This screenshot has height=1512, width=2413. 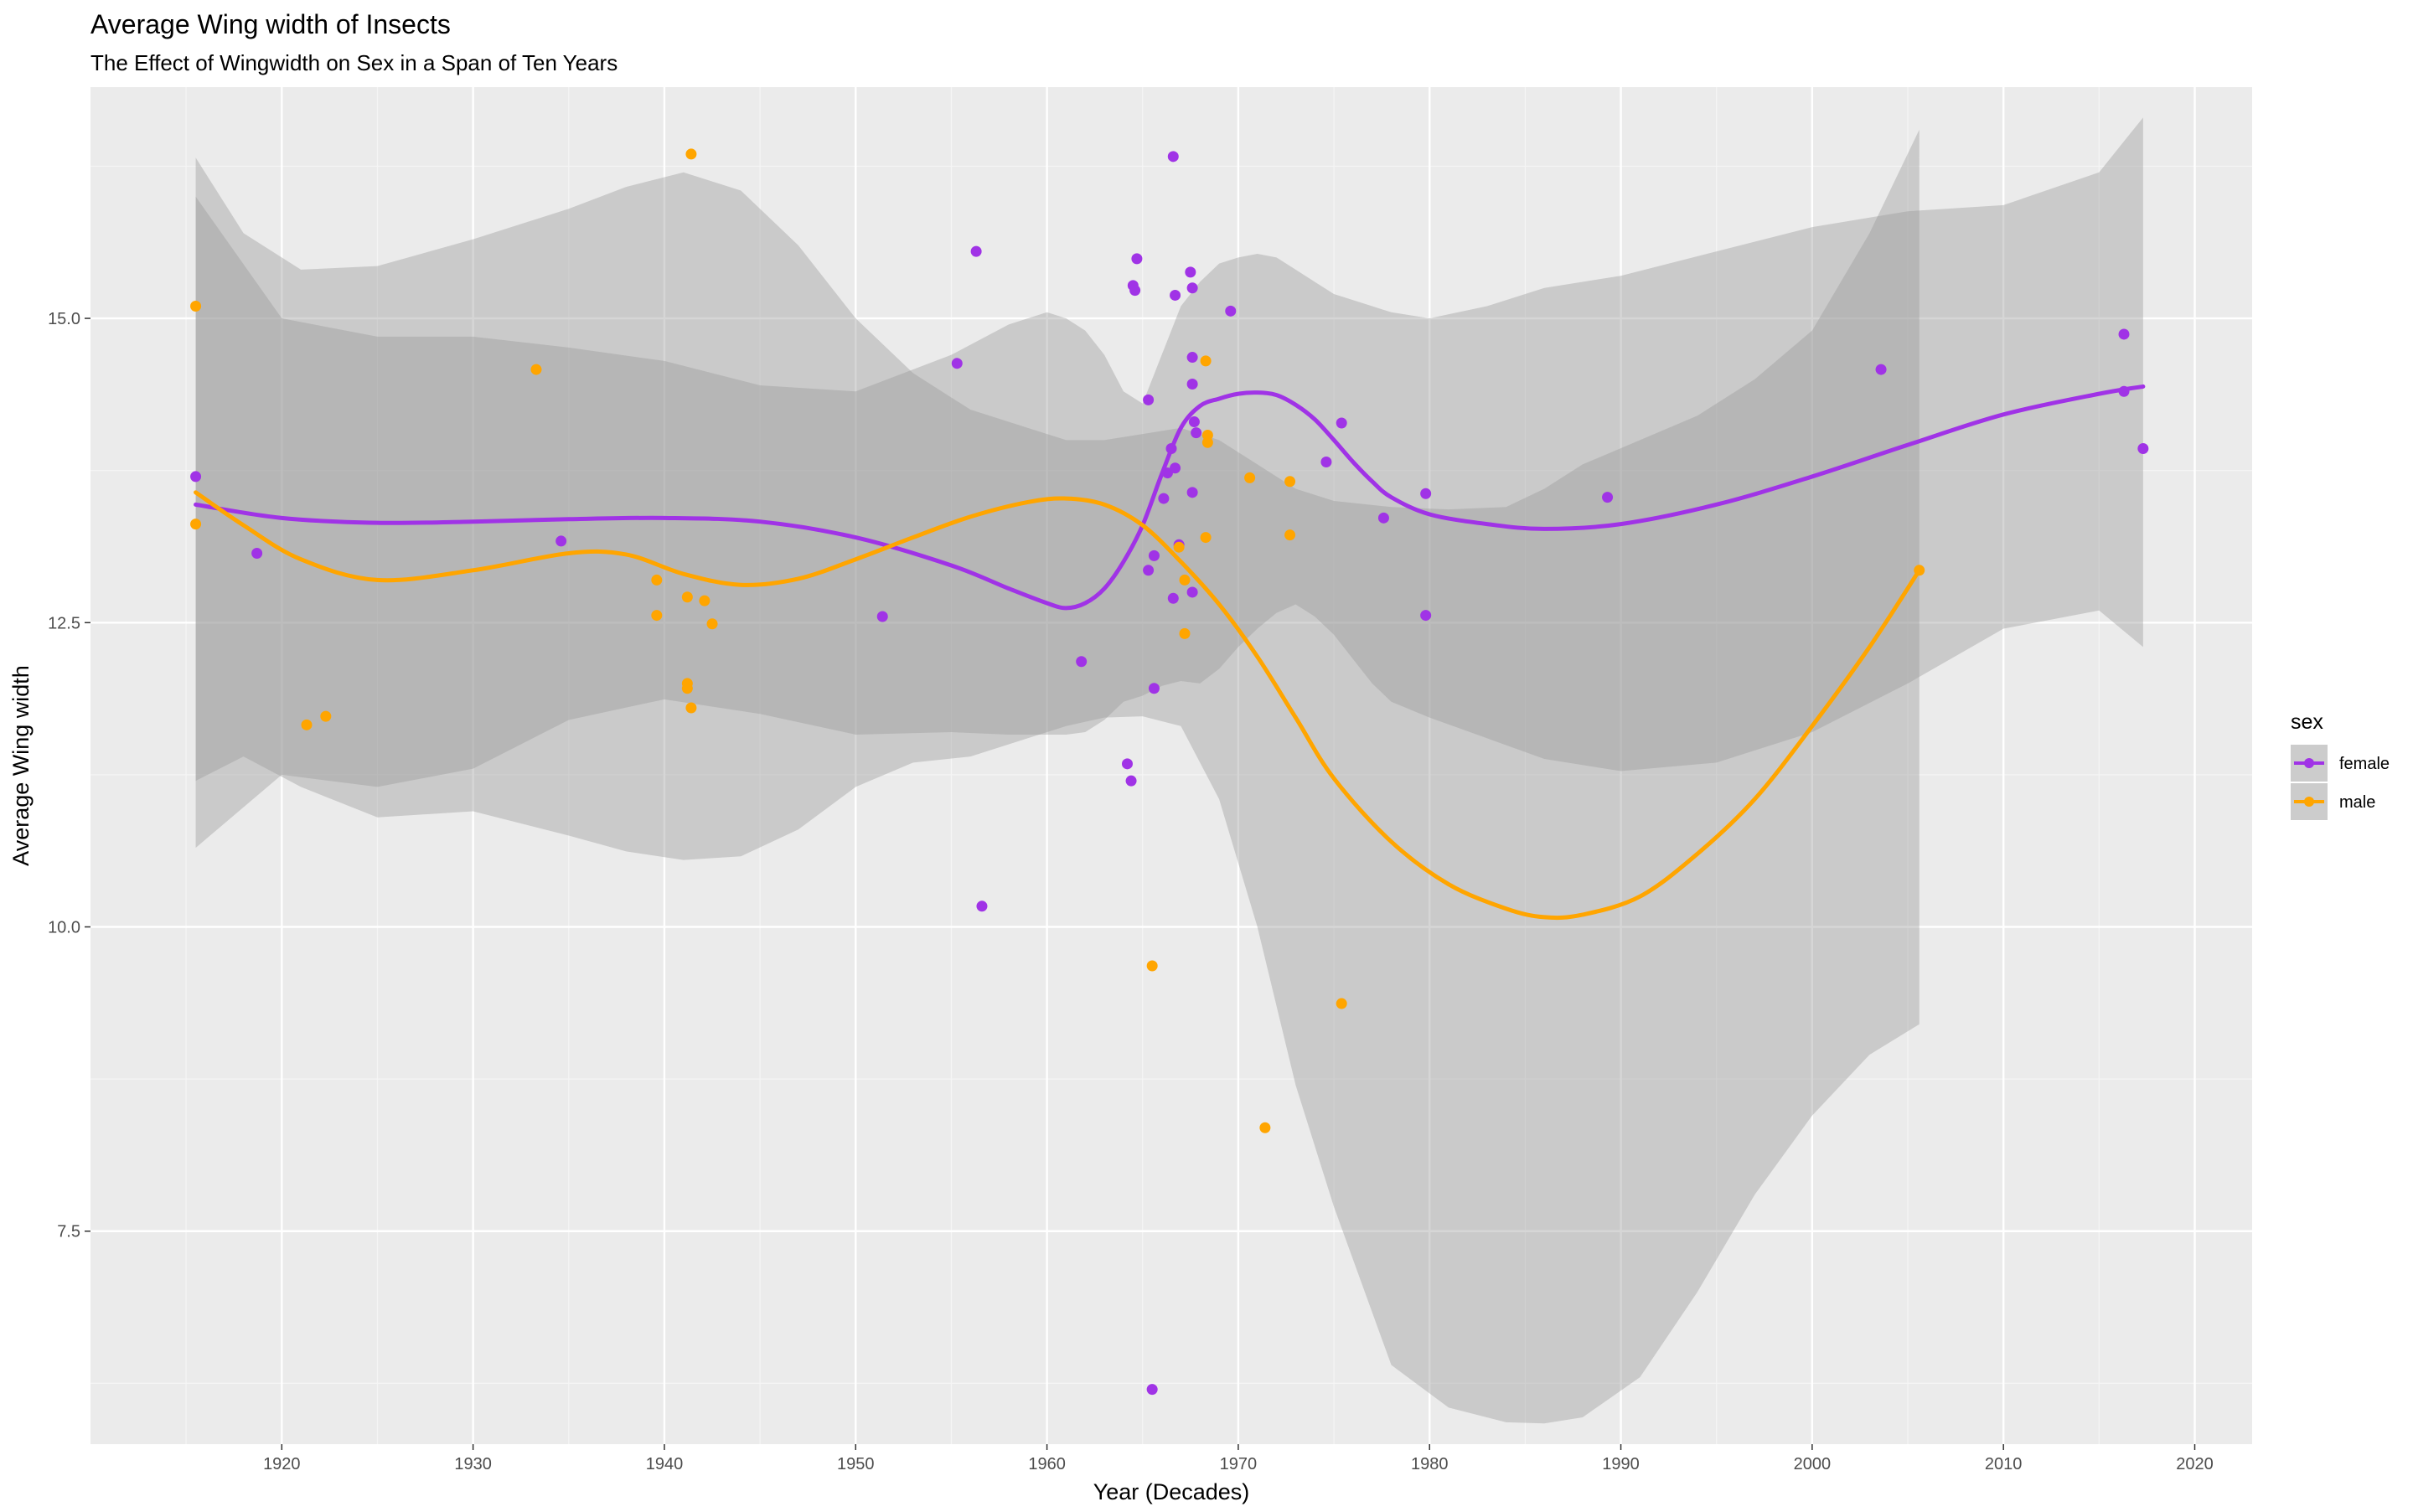 I want to click on x-tick-label: 2020, so click(x=2195, y=1464).